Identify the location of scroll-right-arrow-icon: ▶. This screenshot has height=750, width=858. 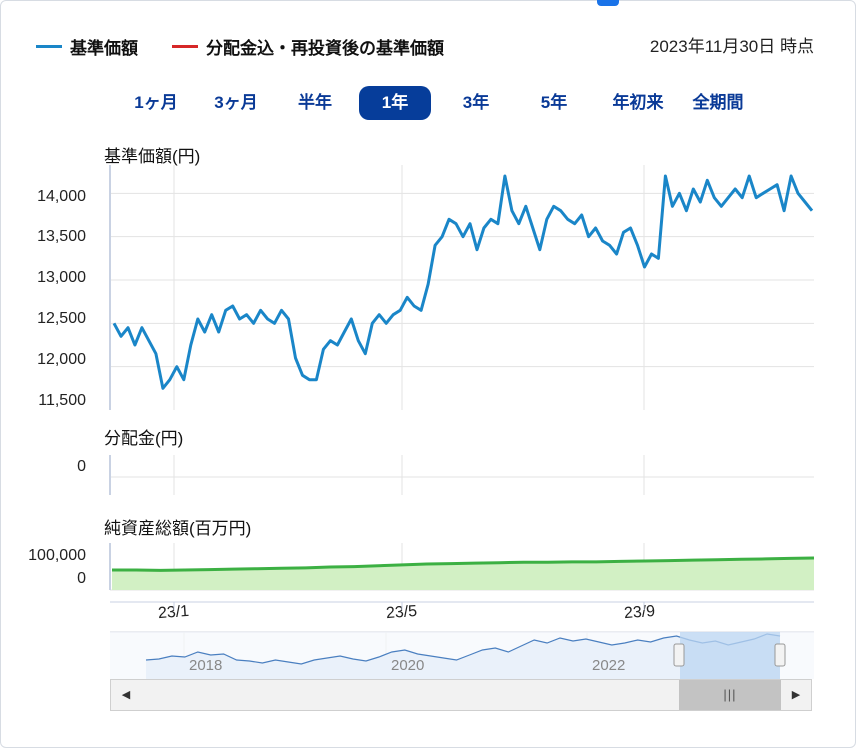
(796, 695).